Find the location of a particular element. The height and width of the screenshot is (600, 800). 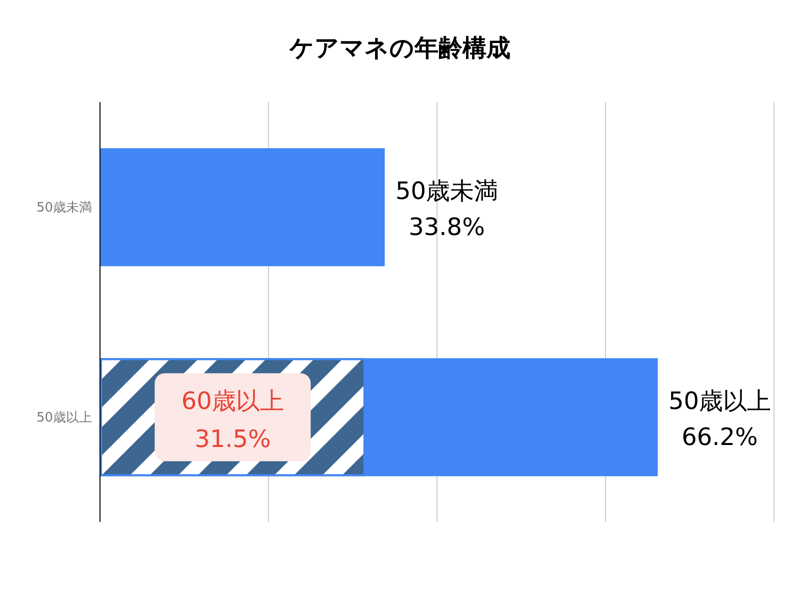

series-label: 60歳以上 is located at coordinates (232, 401).